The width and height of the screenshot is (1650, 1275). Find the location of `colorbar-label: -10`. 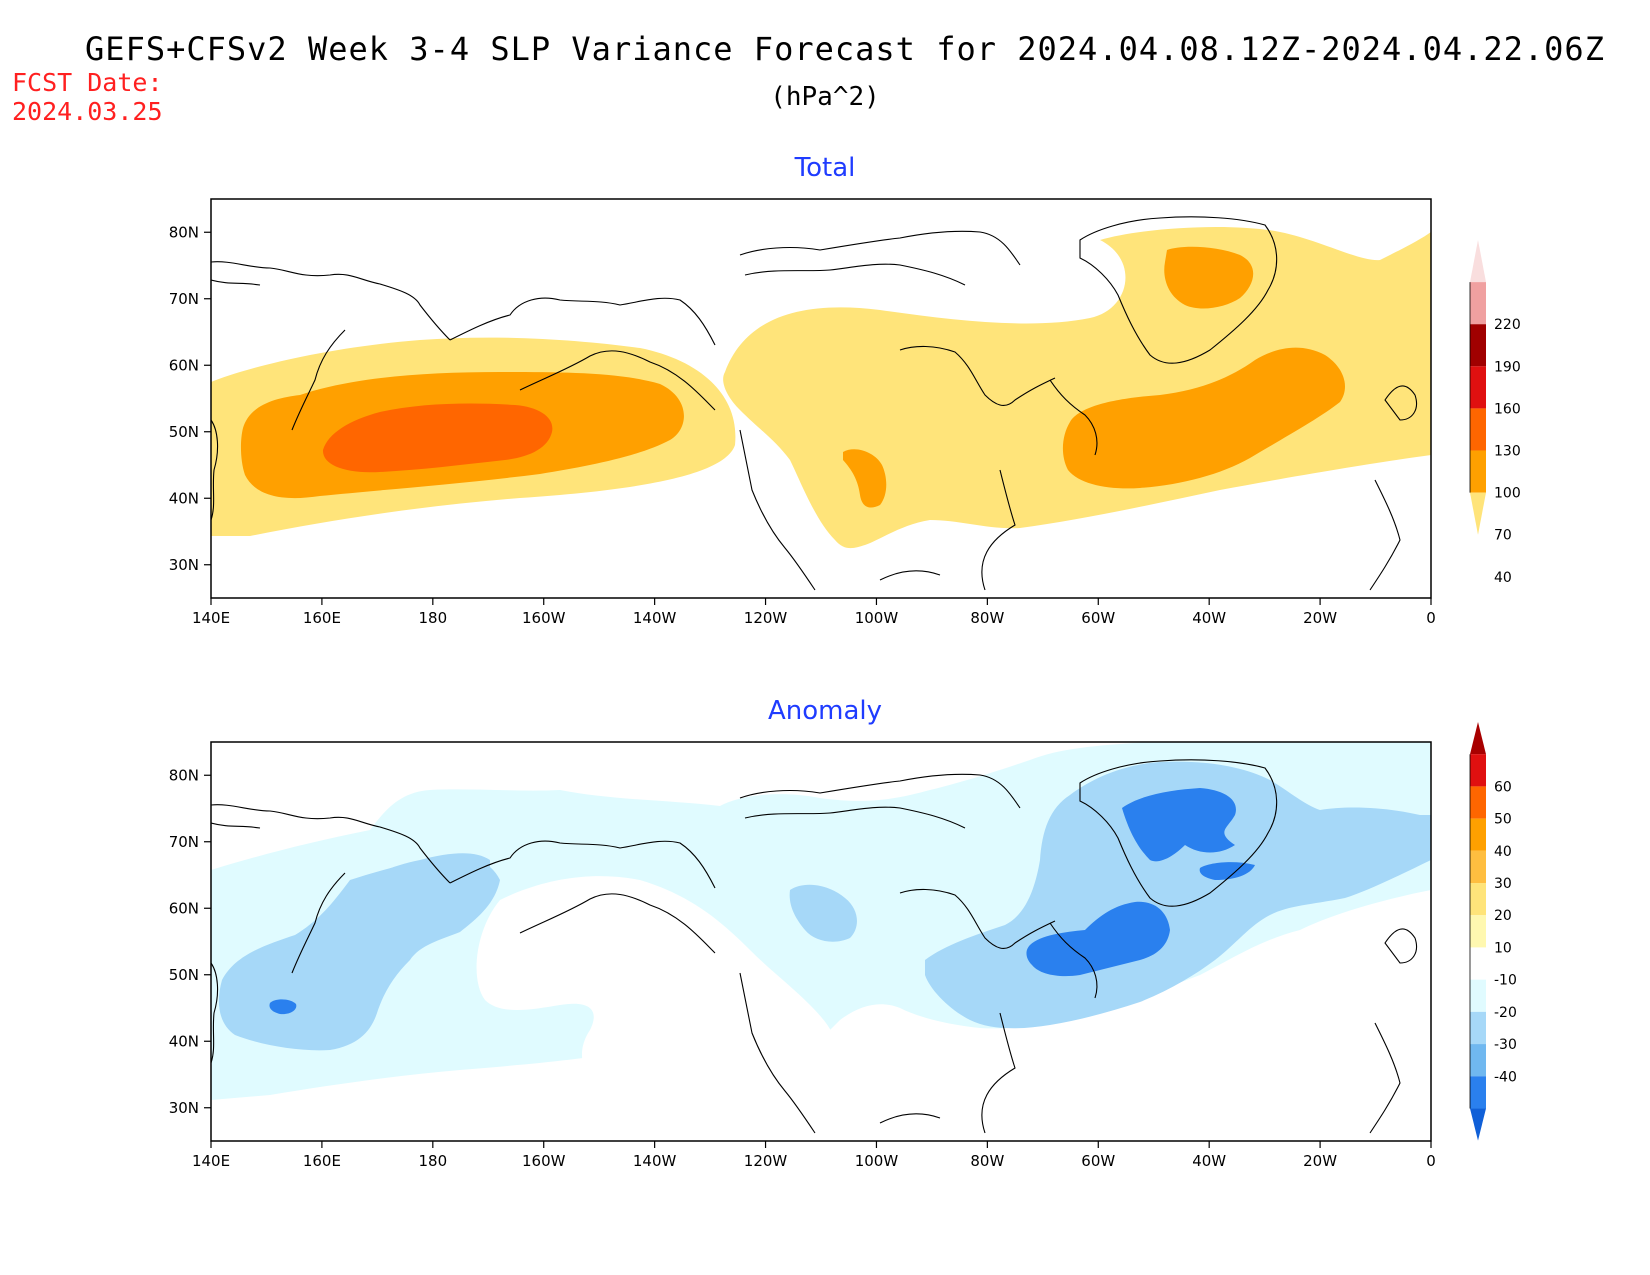

colorbar-label: -10 is located at coordinates (1505, 981).